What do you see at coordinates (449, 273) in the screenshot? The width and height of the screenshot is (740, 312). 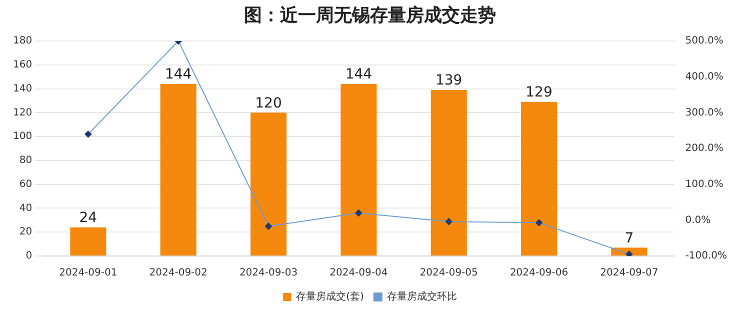 I see `x-tick-label: 2024-09-05` at bounding box center [449, 273].